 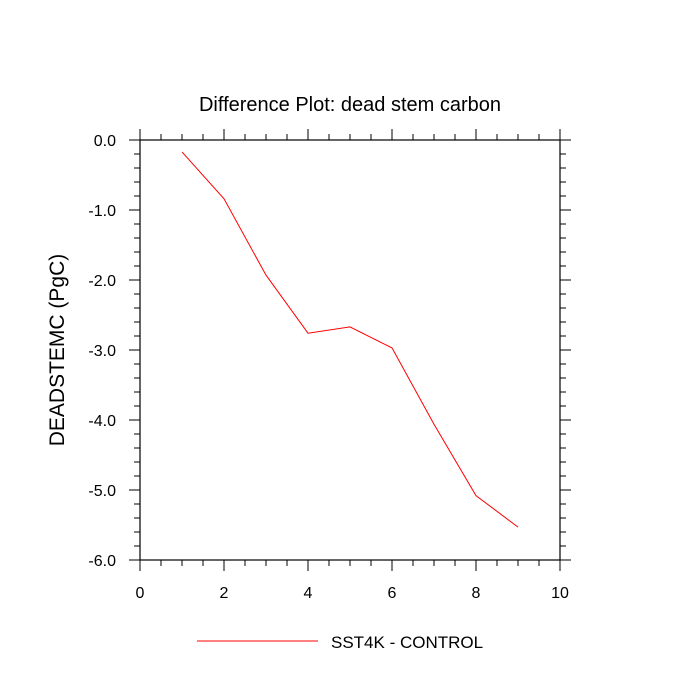 What do you see at coordinates (560, 593) in the screenshot?
I see `x-tick-label: 10` at bounding box center [560, 593].